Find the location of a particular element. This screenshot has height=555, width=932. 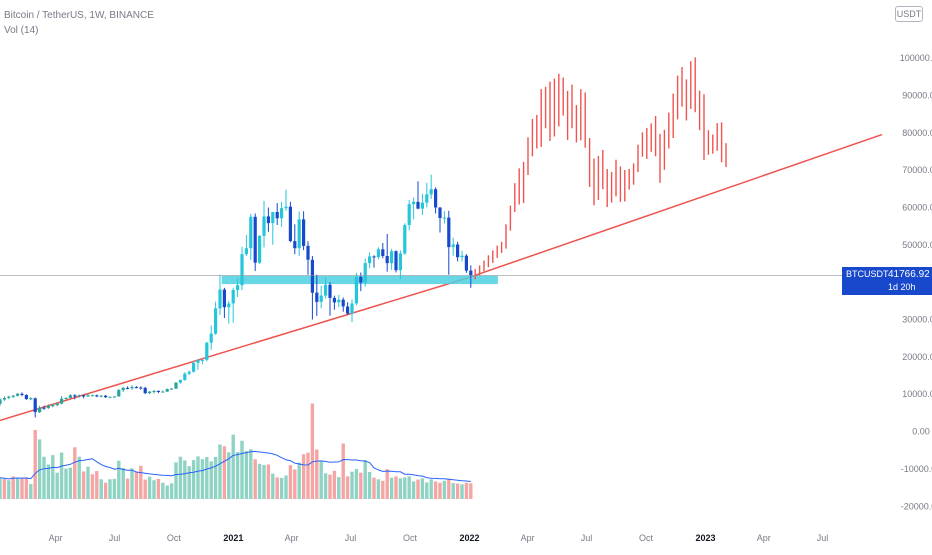

y-tick-label: 20000.00 is located at coordinates (917, 357).